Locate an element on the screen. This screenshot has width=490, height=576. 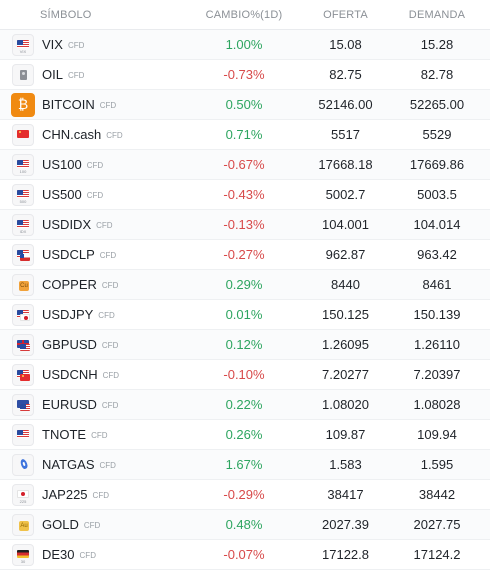
us-japan-flags-icon is located at coordinates (23, 315).